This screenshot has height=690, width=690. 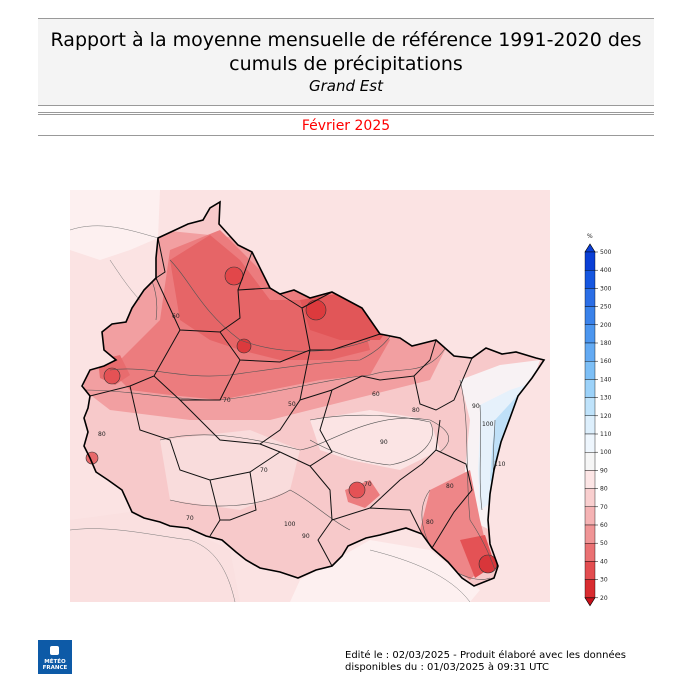 What do you see at coordinates (590, 602) in the screenshot?
I see `legend-min-arrow` at bounding box center [590, 602].